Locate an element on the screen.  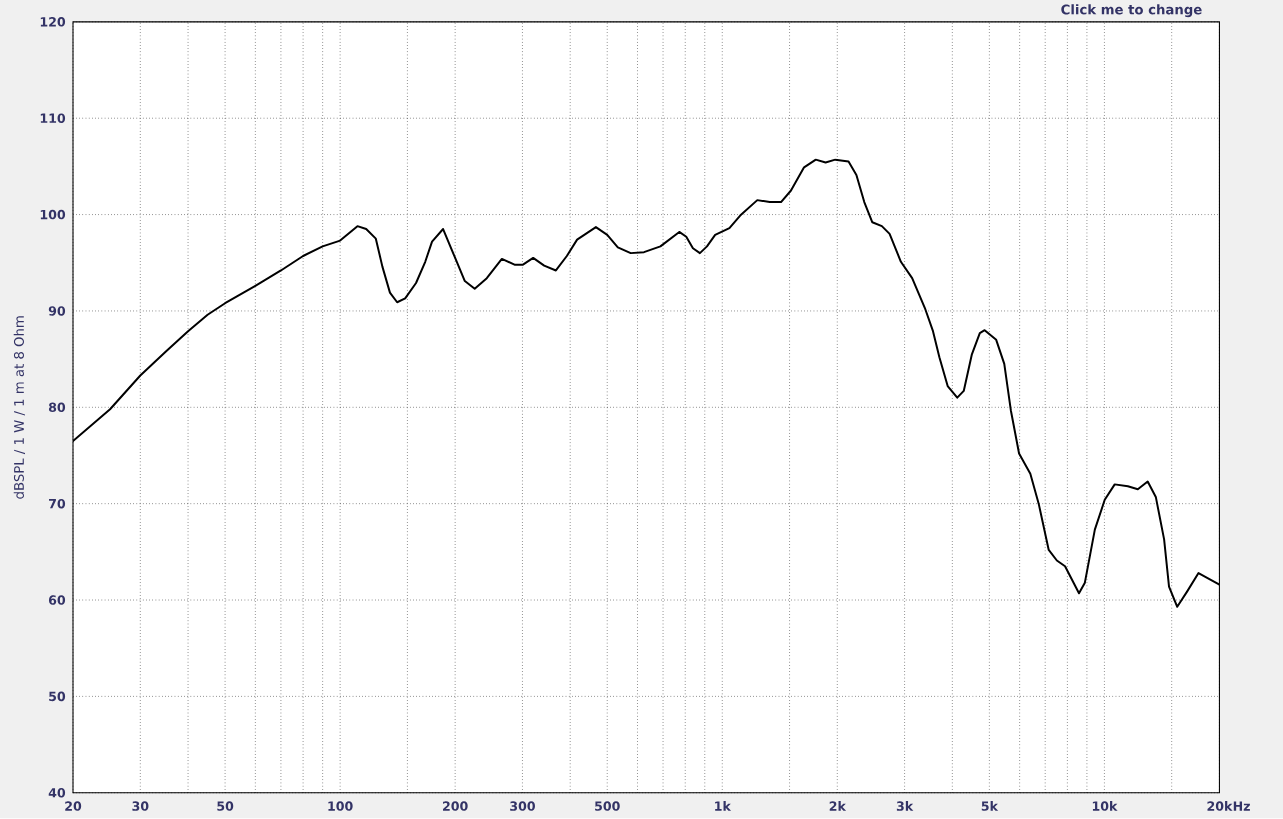
x-tick-label: 100 is located at coordinates (340, 806).